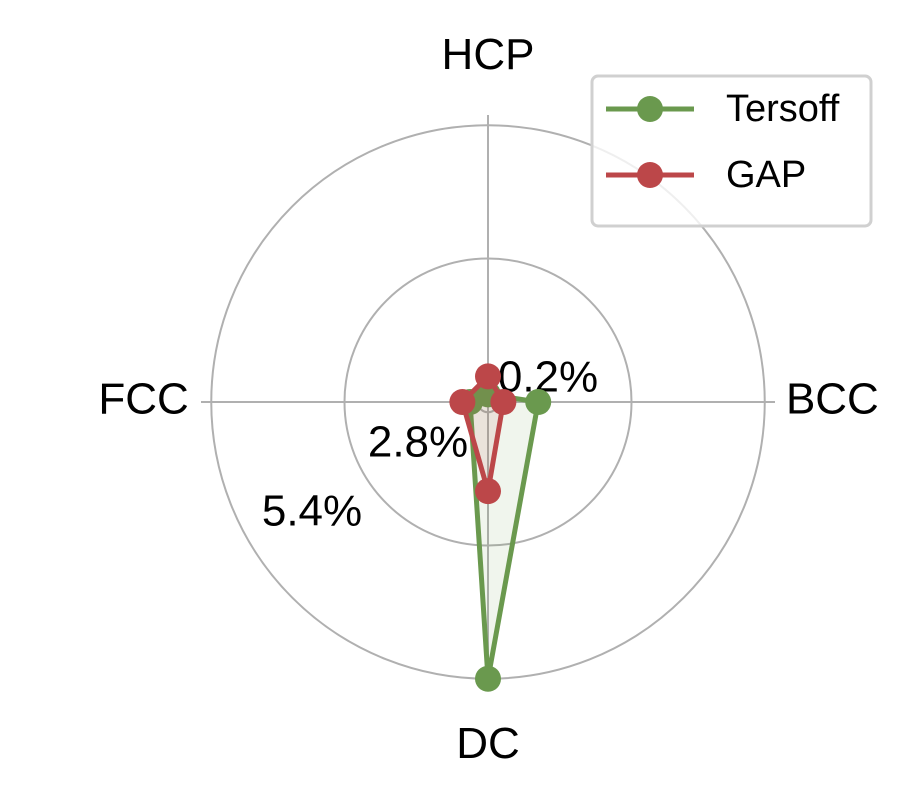 Image resolution: width=901 pixels, height=804 pixels. What do you see at coordinates (488, 54) in the screenshot?
I see `category-label: HCP` at bounding box center [488, 54].